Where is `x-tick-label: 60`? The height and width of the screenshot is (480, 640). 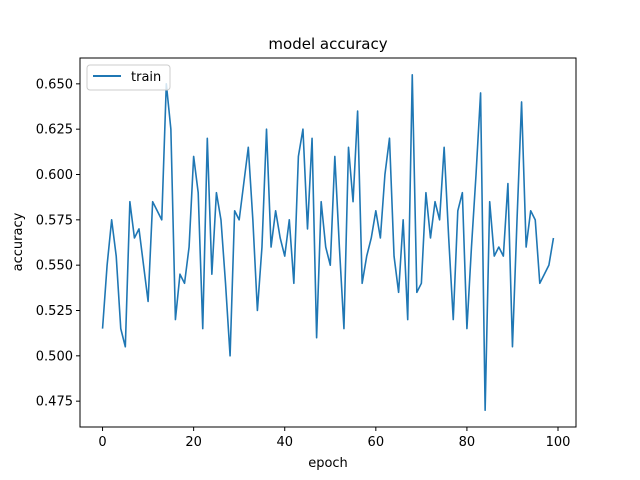 x-tick-label: 60 is located at coordinates (376, 442).